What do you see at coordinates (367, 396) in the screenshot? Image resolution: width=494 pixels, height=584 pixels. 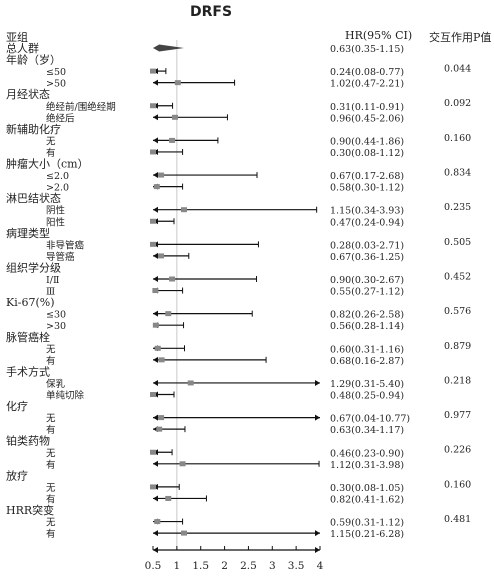 I see `hr-ci-label: 0.48(0.25-0.94)` at bounding box center [367, 396].